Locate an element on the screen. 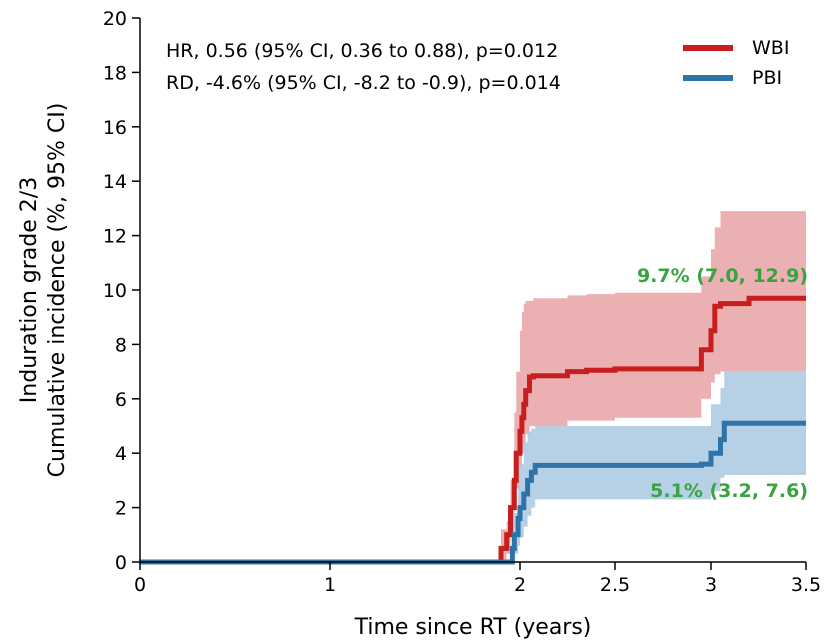 This screenshot has width=826, height=642. x-tick-label: 3 is located at coordinates (711, 585).